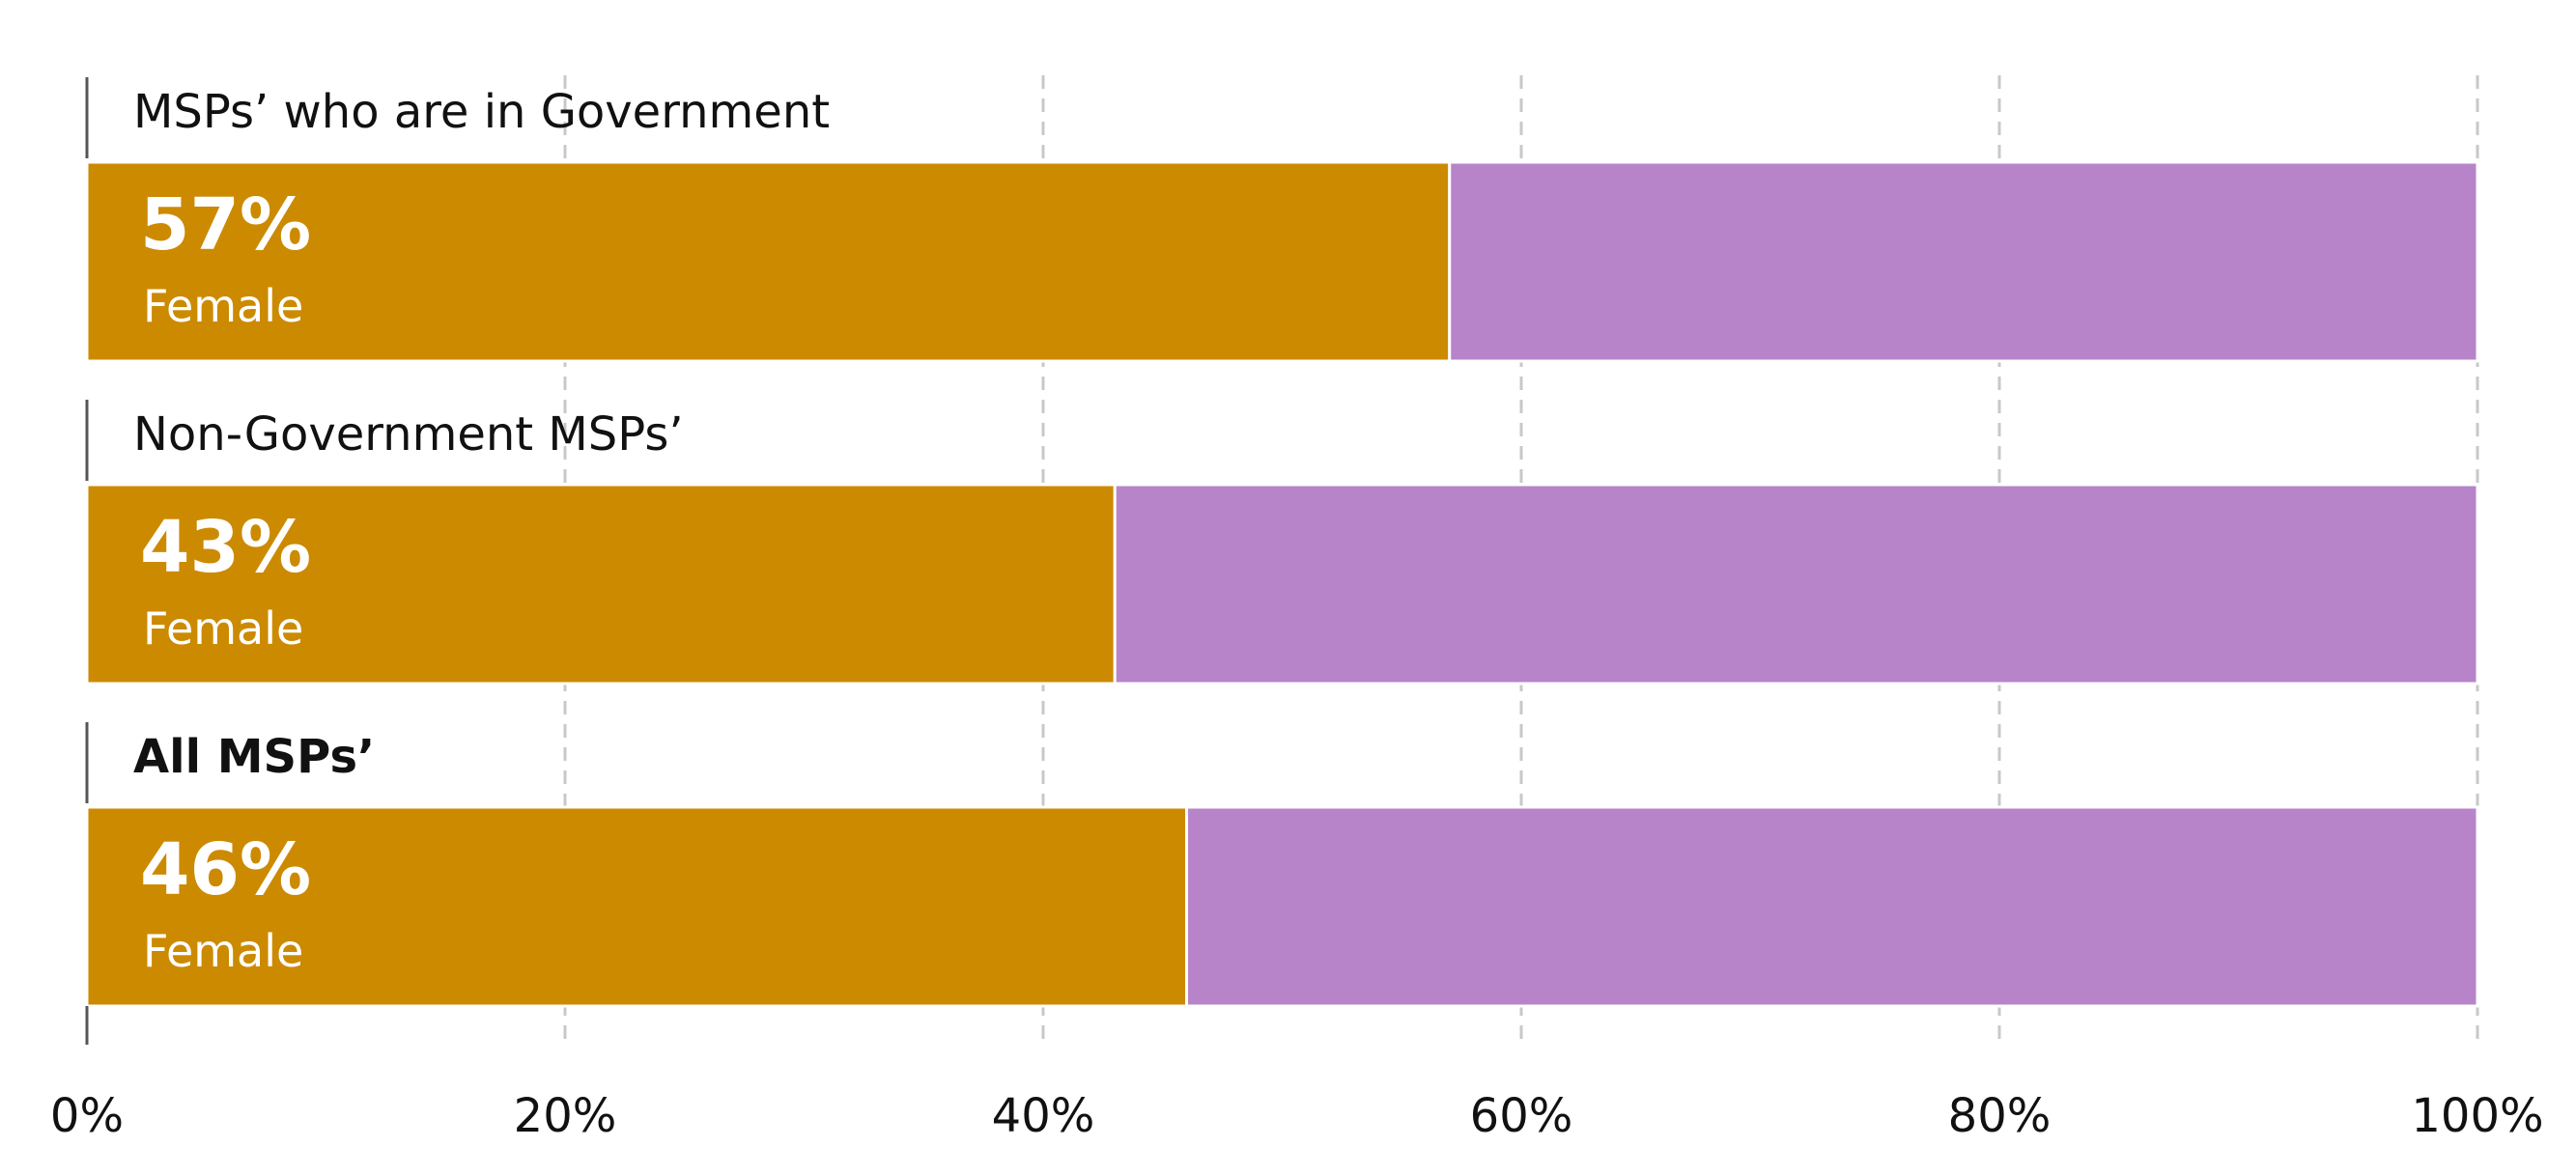 Image resolution: width=2576 pixels, height=1175 pixels. What do you see at coordinates (254, 757) in the screenshot?
I see `category-label: All MSPs’` at bounding box center [254, 757].